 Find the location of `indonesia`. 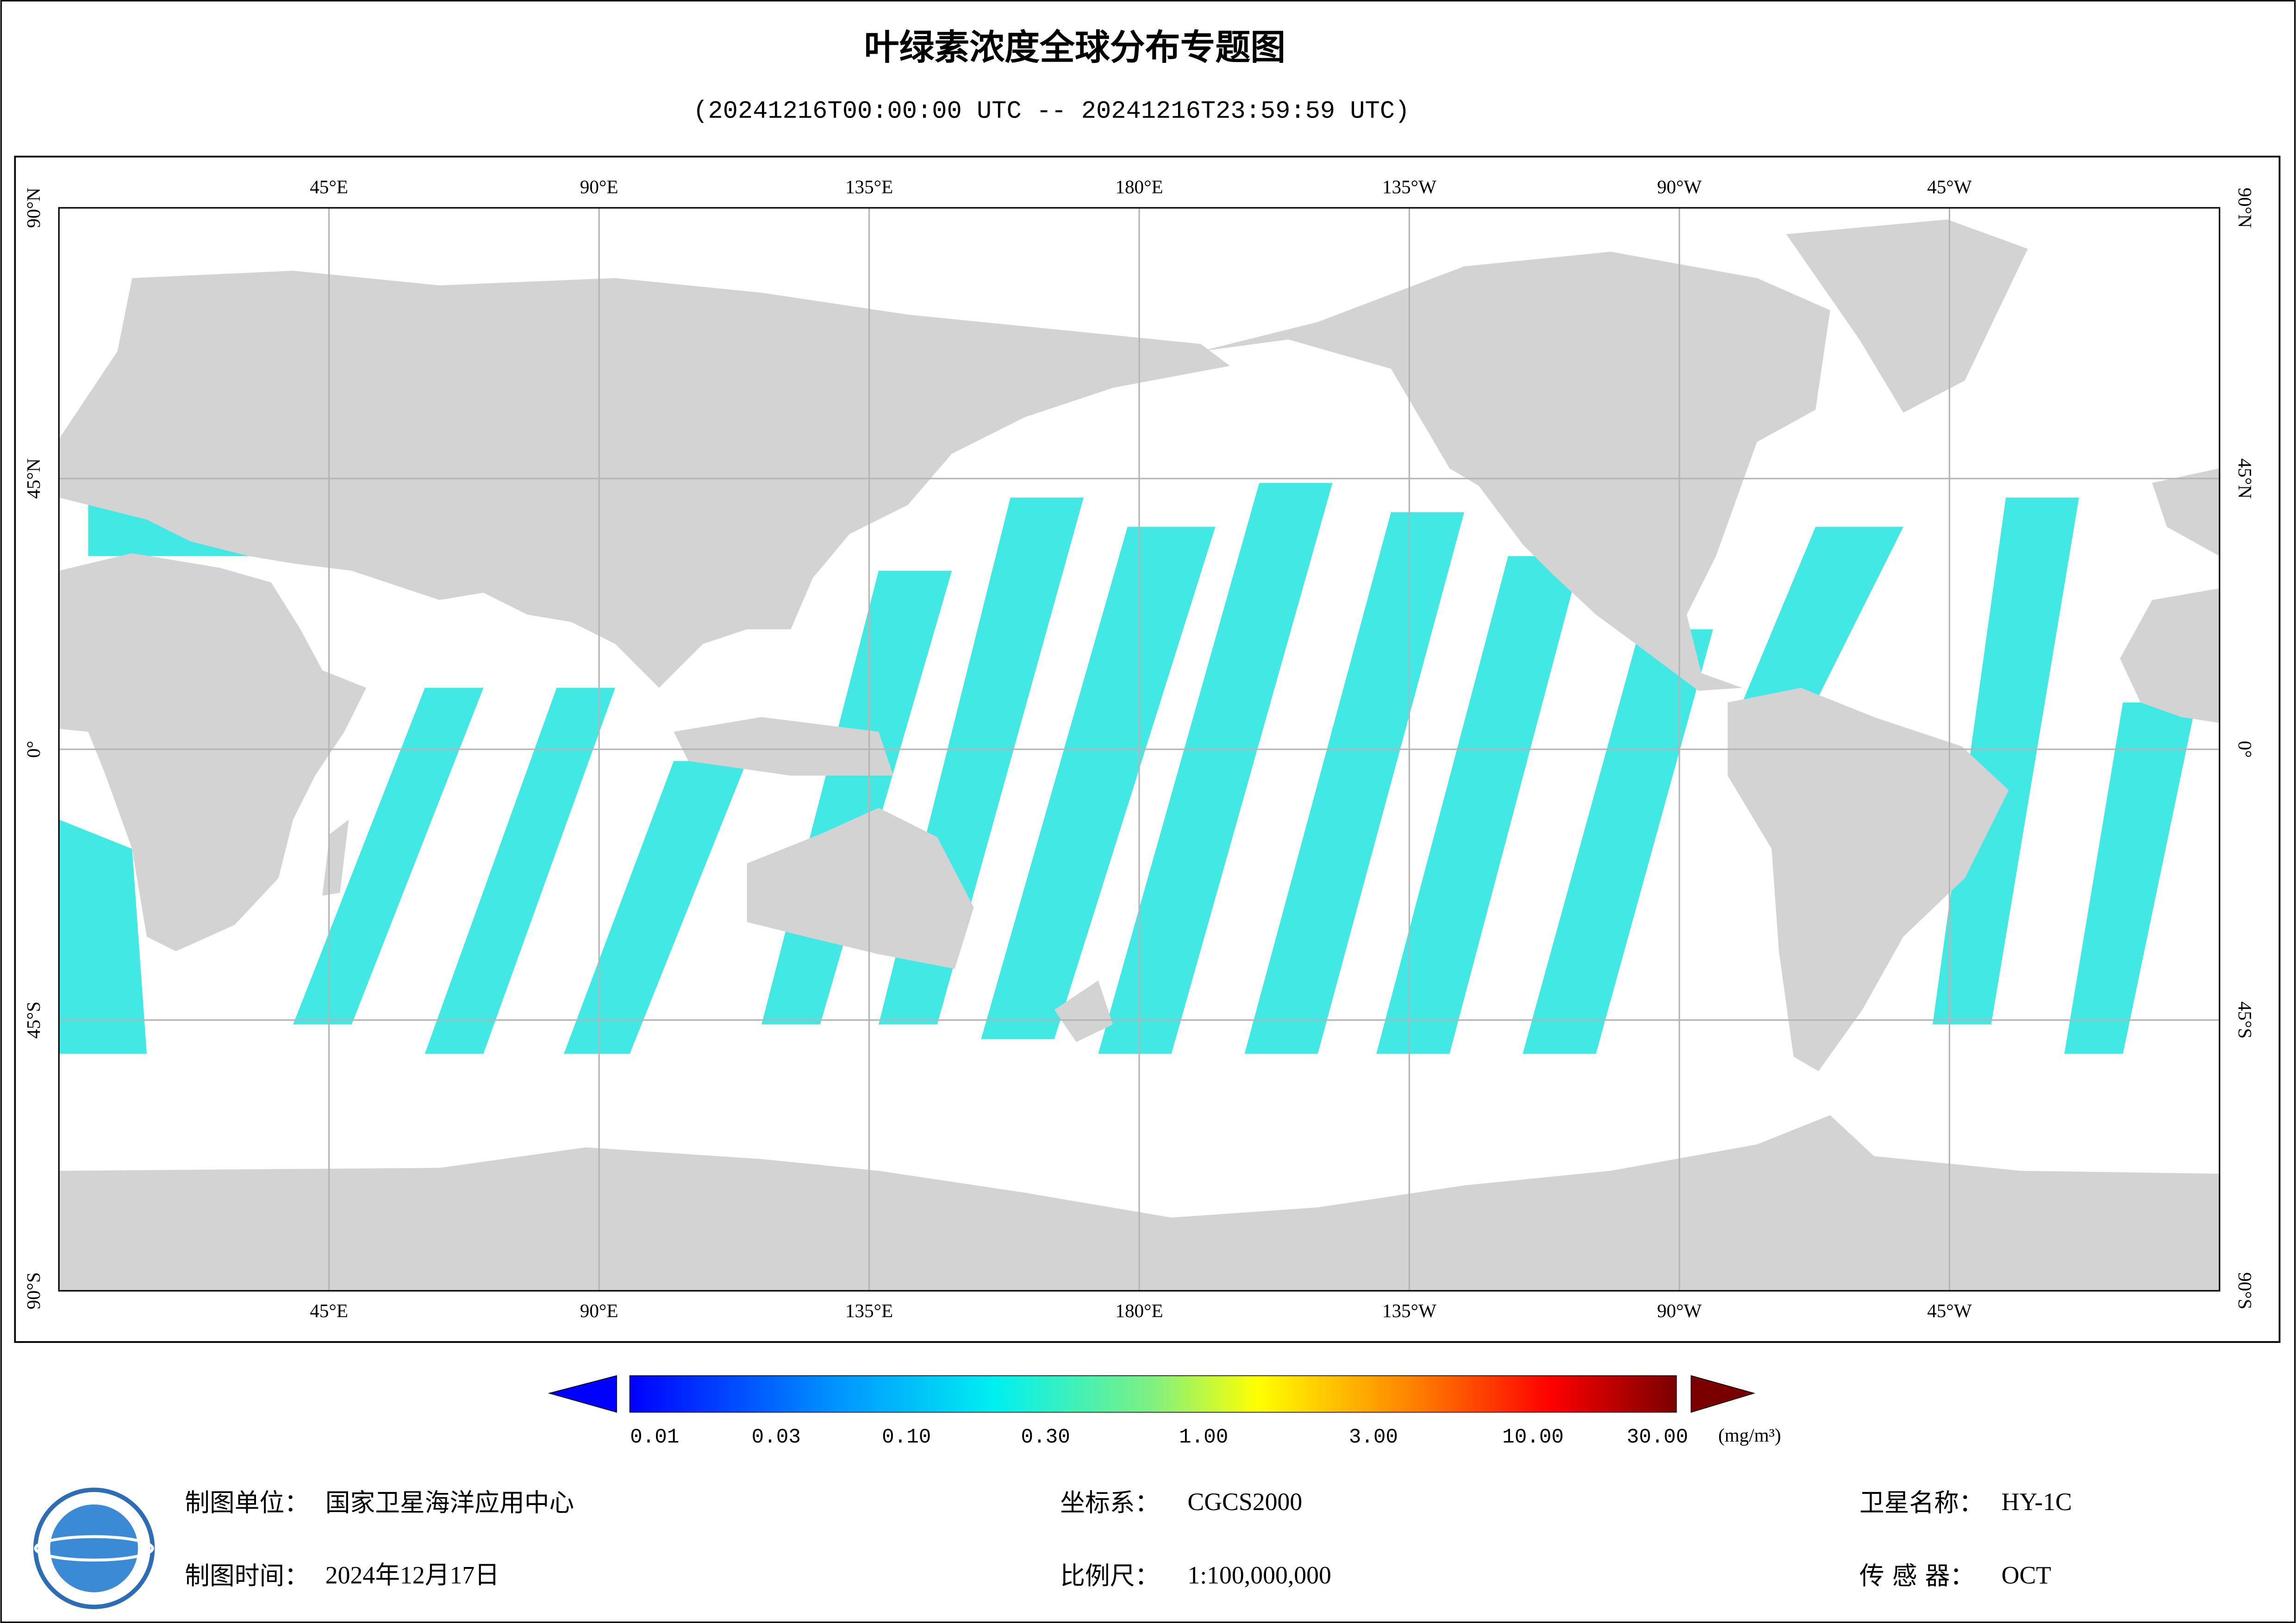

indonesia is located at coordinates (783, 746).